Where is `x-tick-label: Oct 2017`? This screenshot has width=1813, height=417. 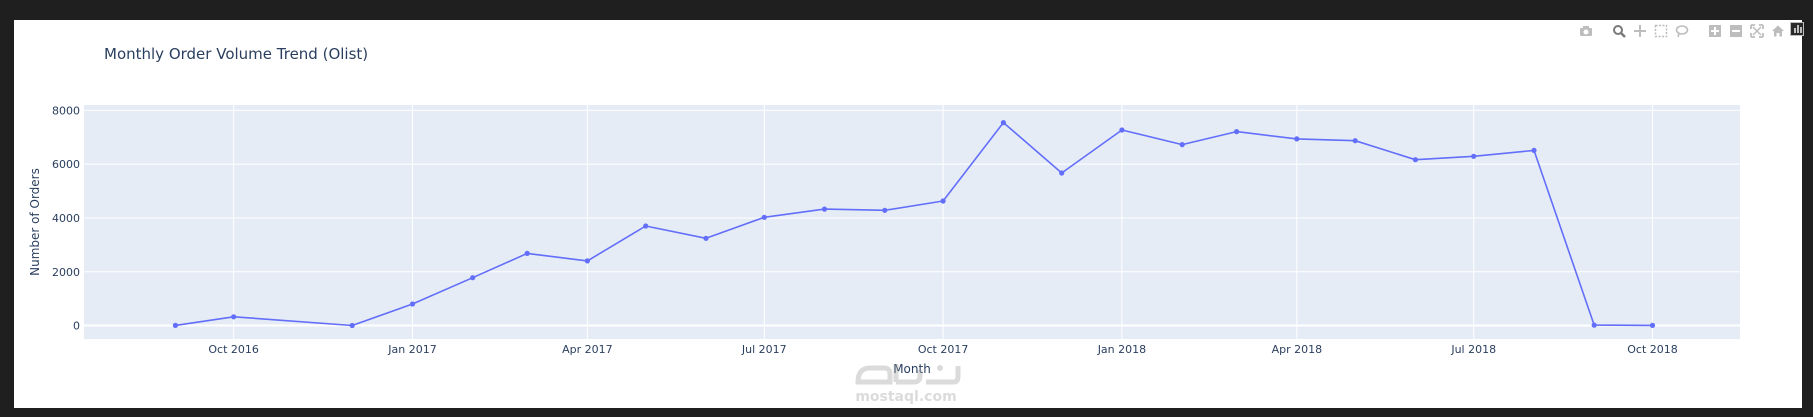
x-tick-label: Oct 2017 is located at coordinates (943, 349).